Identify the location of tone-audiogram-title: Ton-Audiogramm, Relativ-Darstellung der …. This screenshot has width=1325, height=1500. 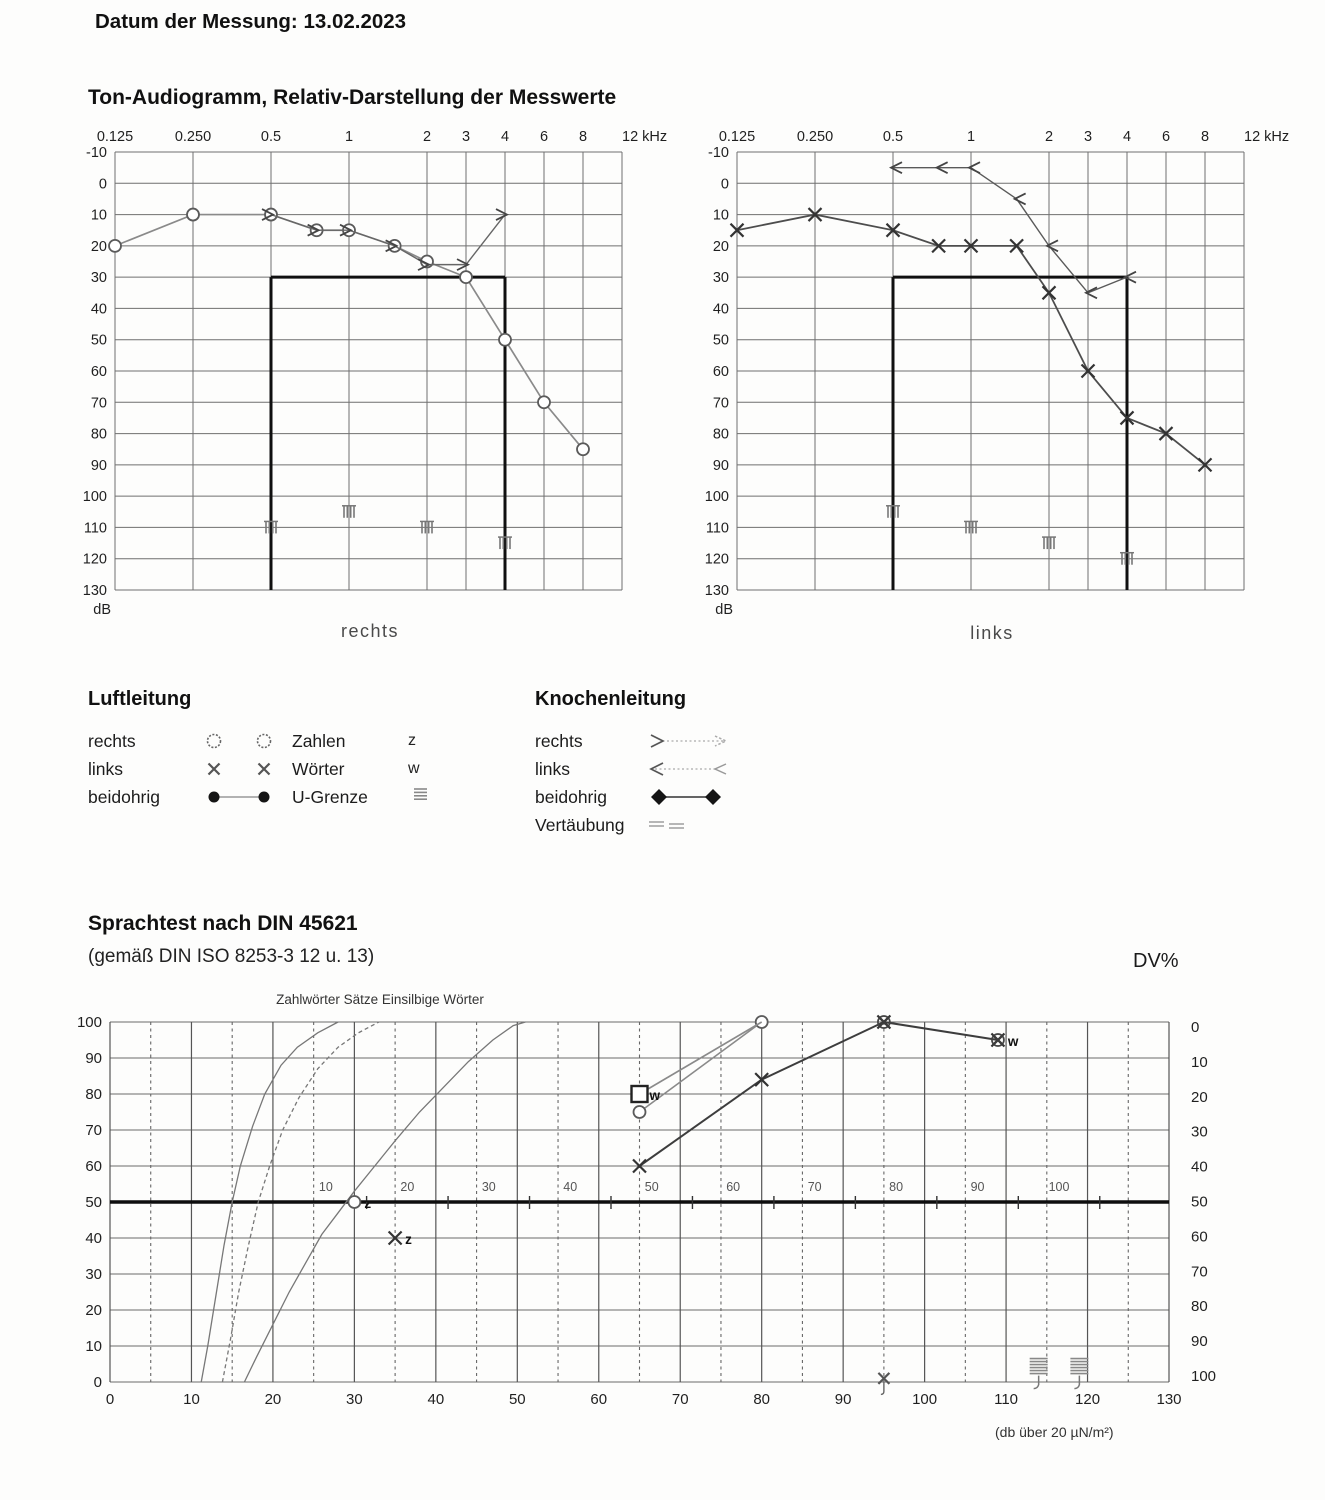
(352, 97).